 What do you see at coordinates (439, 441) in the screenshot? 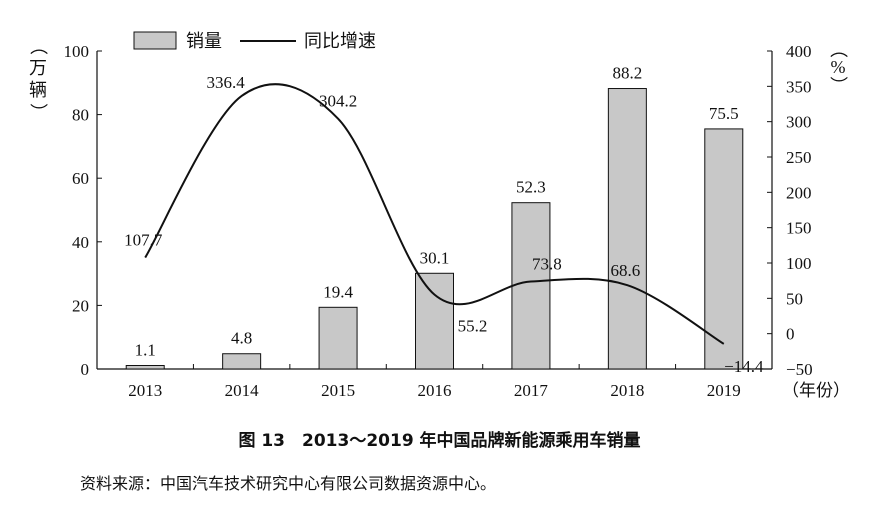
I see `figure-caption: 图 13 2013～2019 年中国品牌新能源乘用车销量` at bounding box center [439, 441].